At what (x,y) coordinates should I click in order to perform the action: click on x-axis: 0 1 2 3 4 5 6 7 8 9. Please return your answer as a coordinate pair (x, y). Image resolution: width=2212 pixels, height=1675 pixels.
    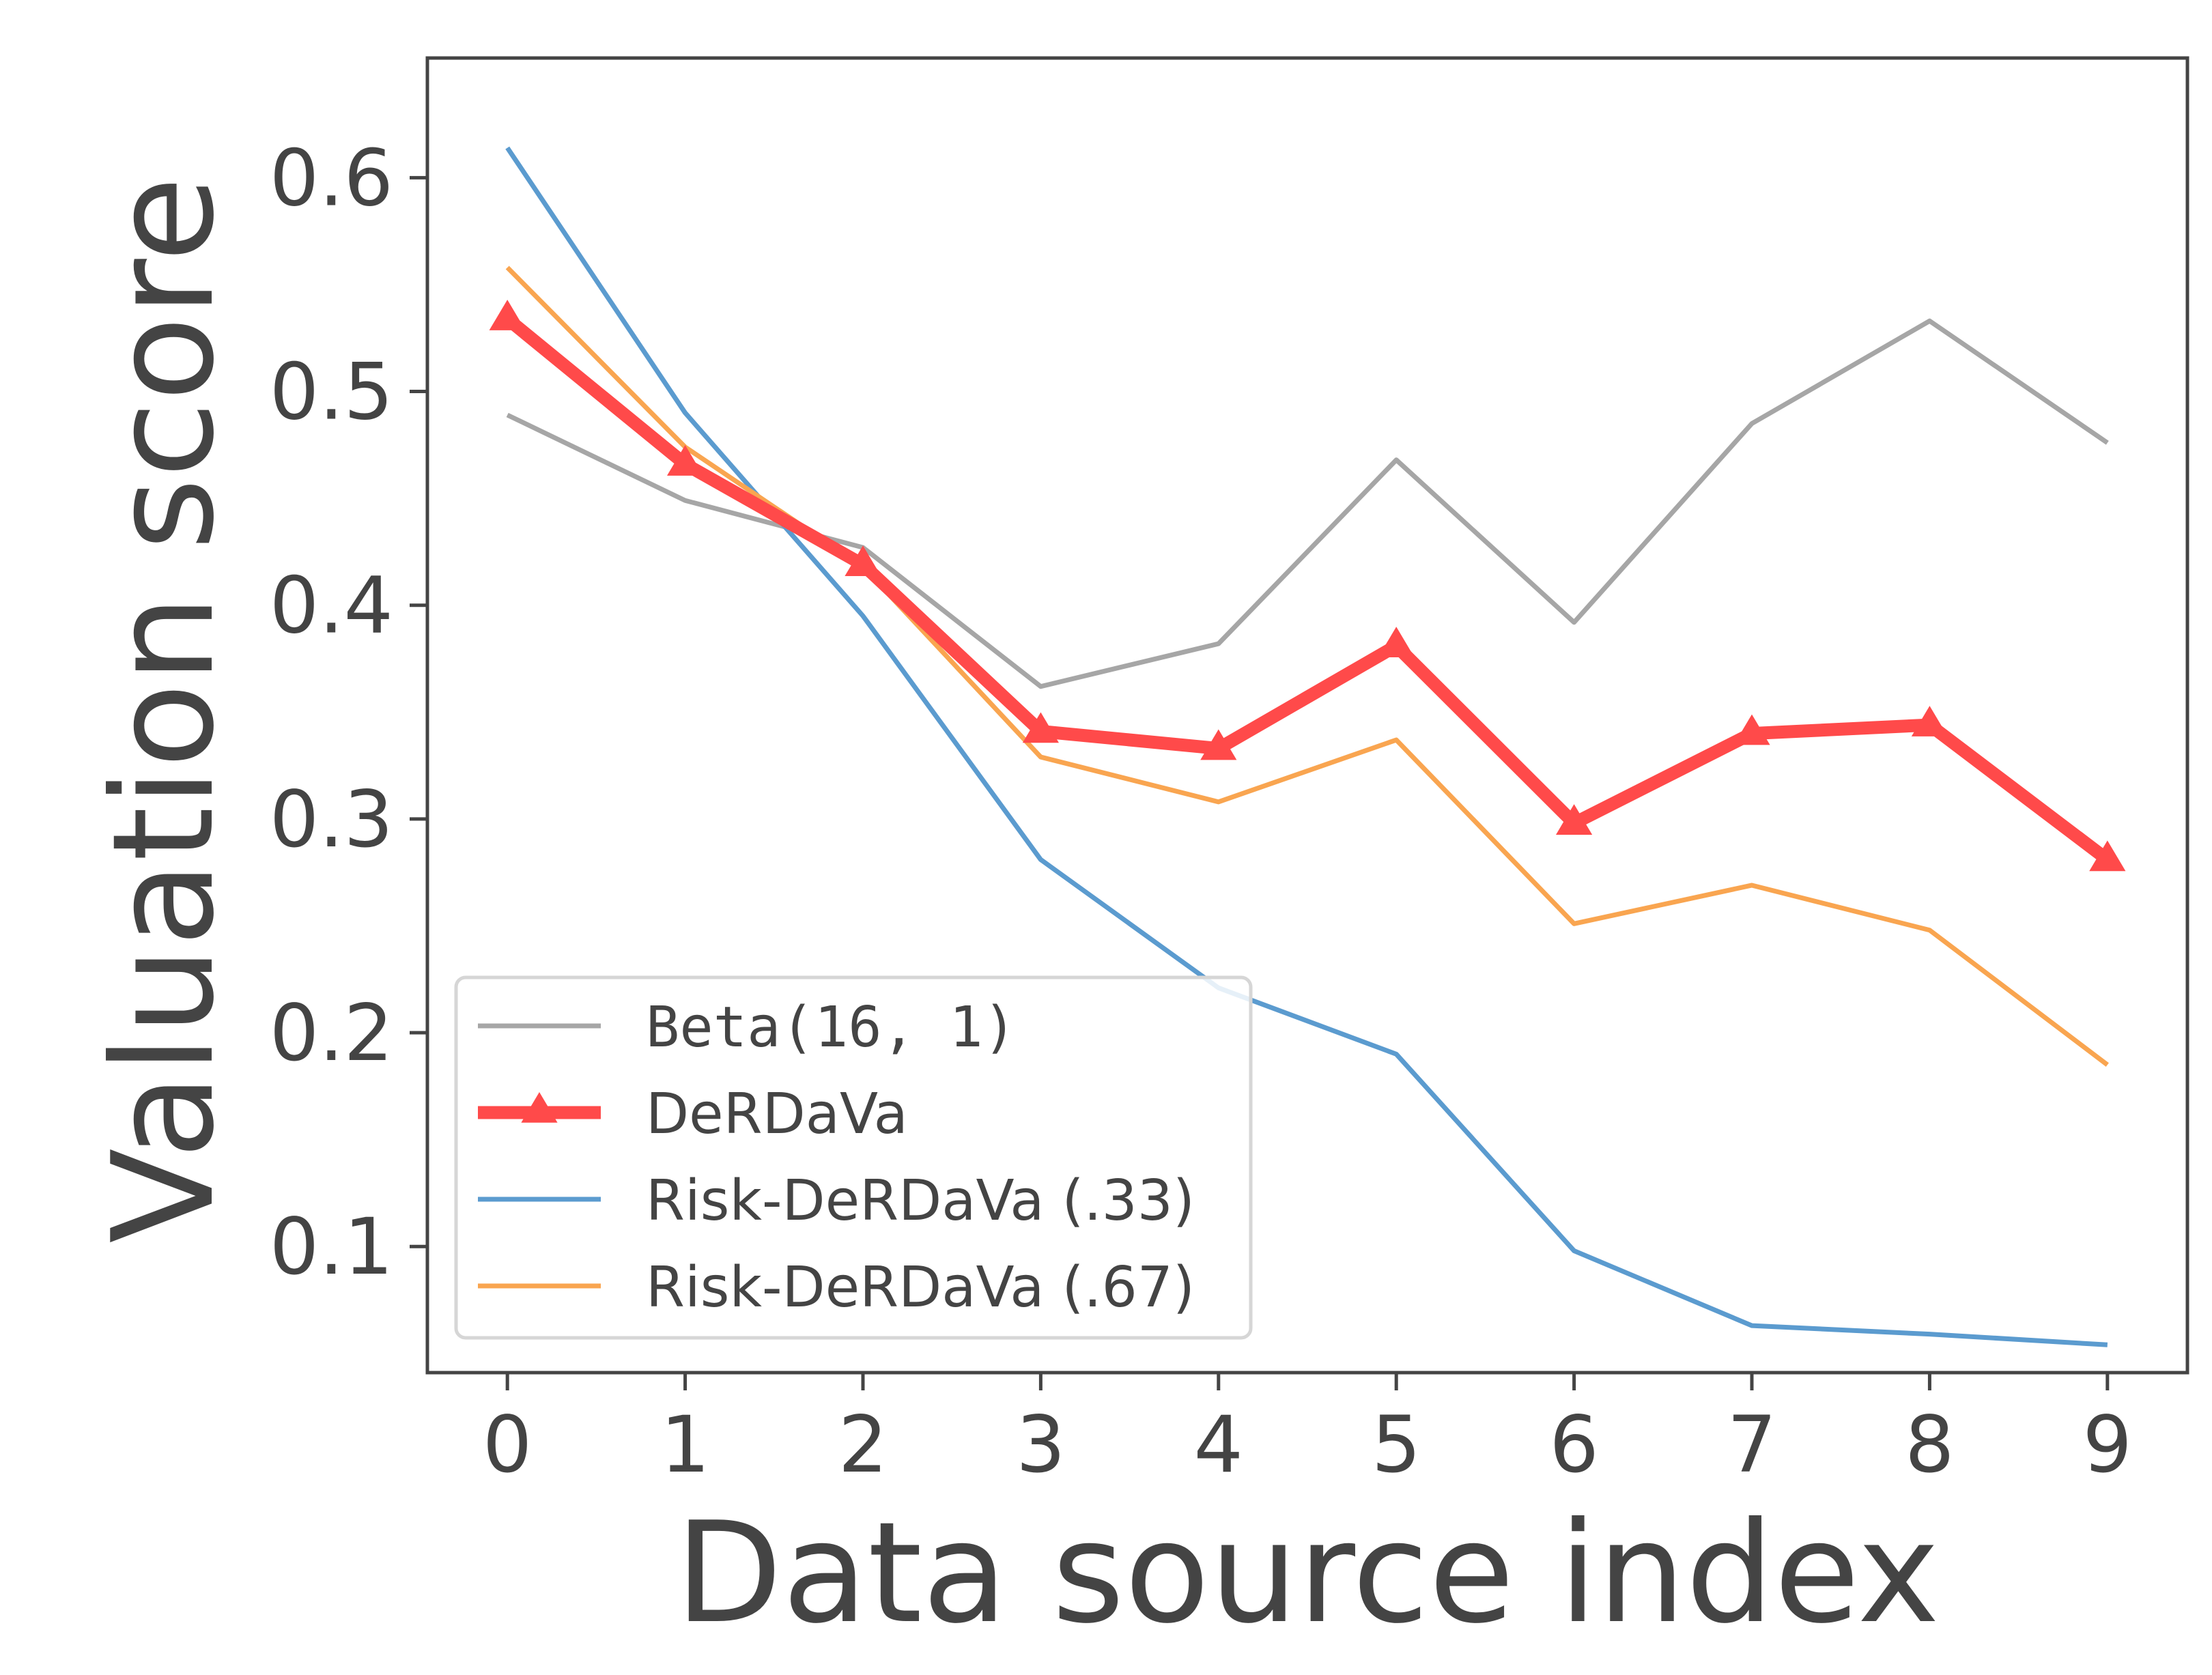
    Looking at the image, I should click on (1307, 1431).